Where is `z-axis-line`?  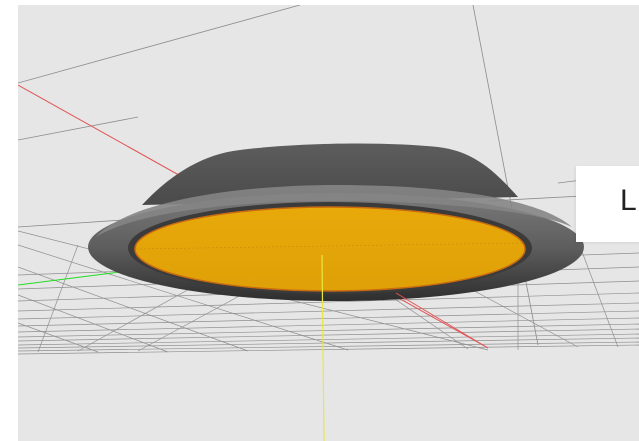
z-axis-line is located at coordinates (323, 347).